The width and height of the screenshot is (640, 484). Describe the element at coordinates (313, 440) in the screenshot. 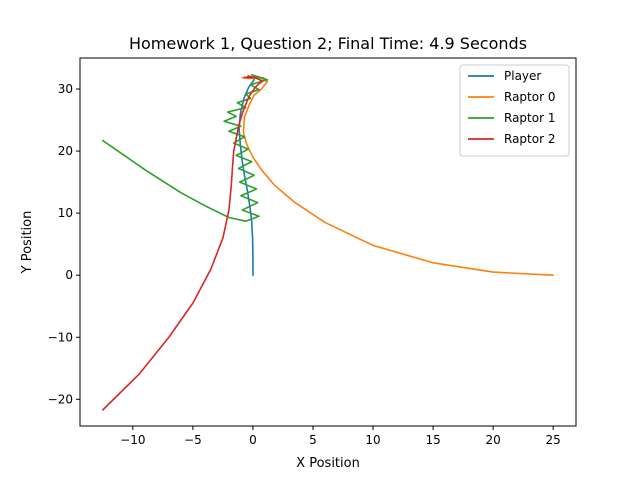

I see `x-tick-label: 5` at that location.